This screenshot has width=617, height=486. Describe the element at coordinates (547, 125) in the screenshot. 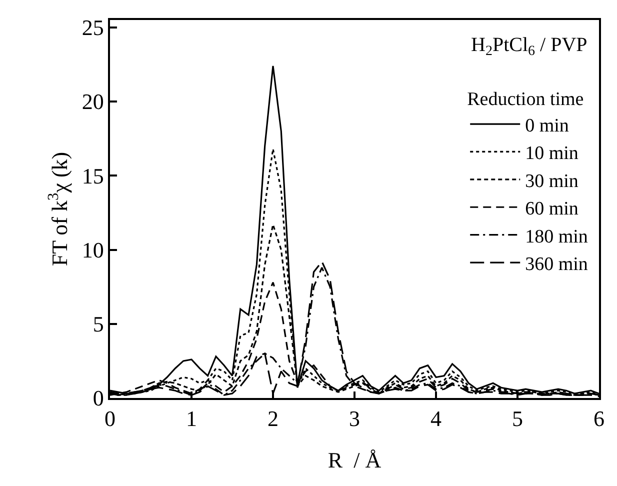

I see `legend-label: 0 min` at that location.